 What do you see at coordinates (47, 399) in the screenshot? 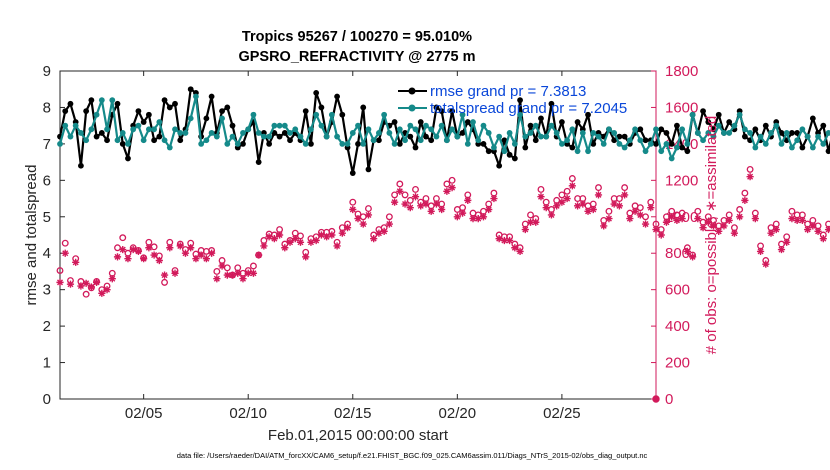
I see `y-tick-label: 0` at bounding box center [47, 399].